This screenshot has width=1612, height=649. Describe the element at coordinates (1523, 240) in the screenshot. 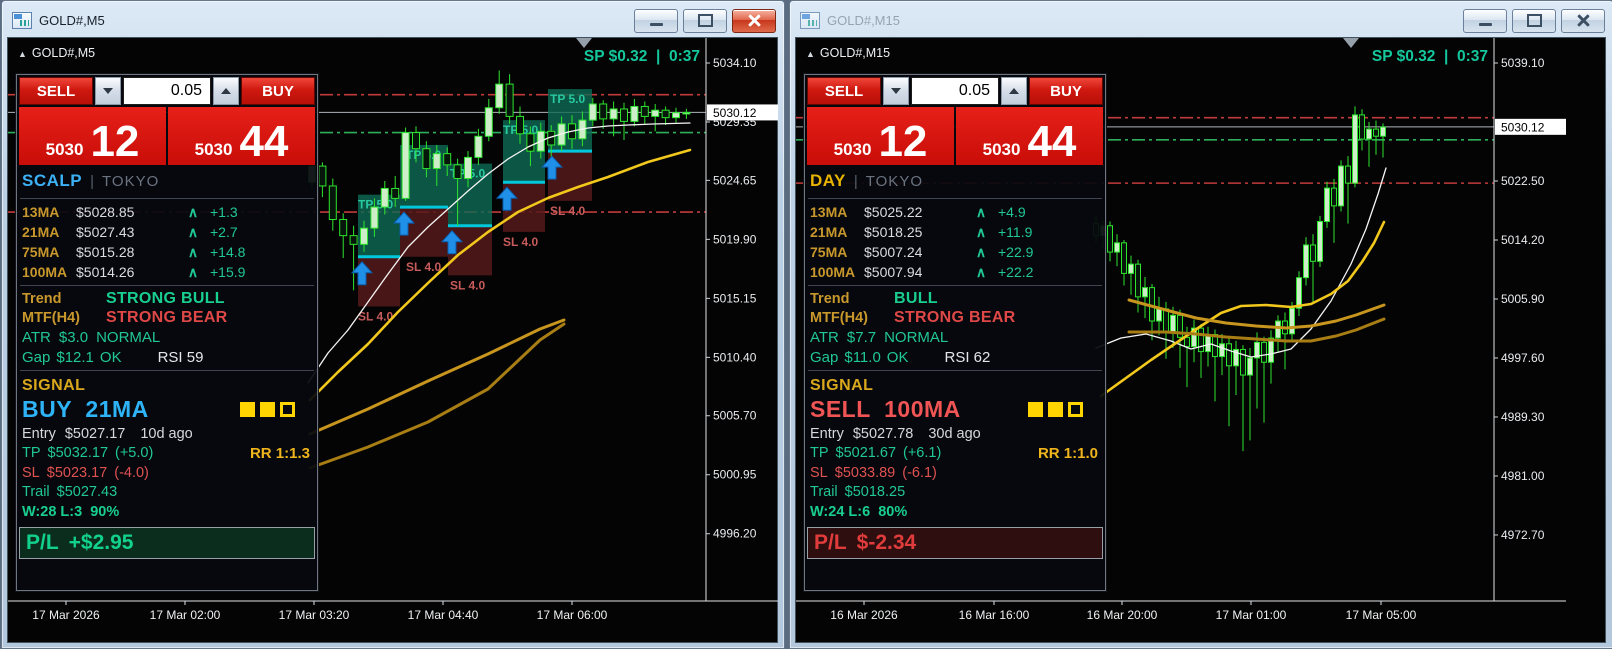

I see `svg-text: 5014.20` at that location.